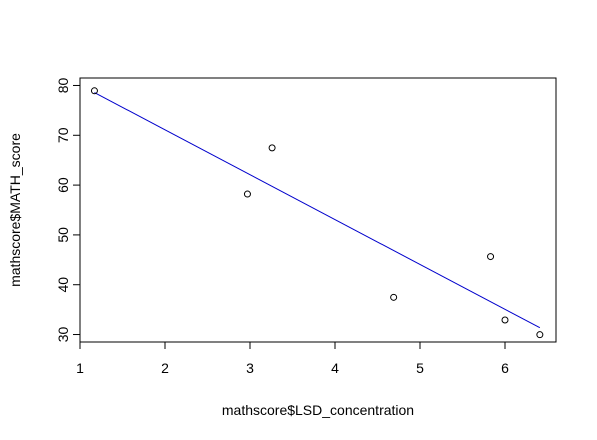 This screenshot has height=440, width=597. Describe the element at coordinates (63, 235) in the screenshot. I see `y-tick-label: 50` at that location.